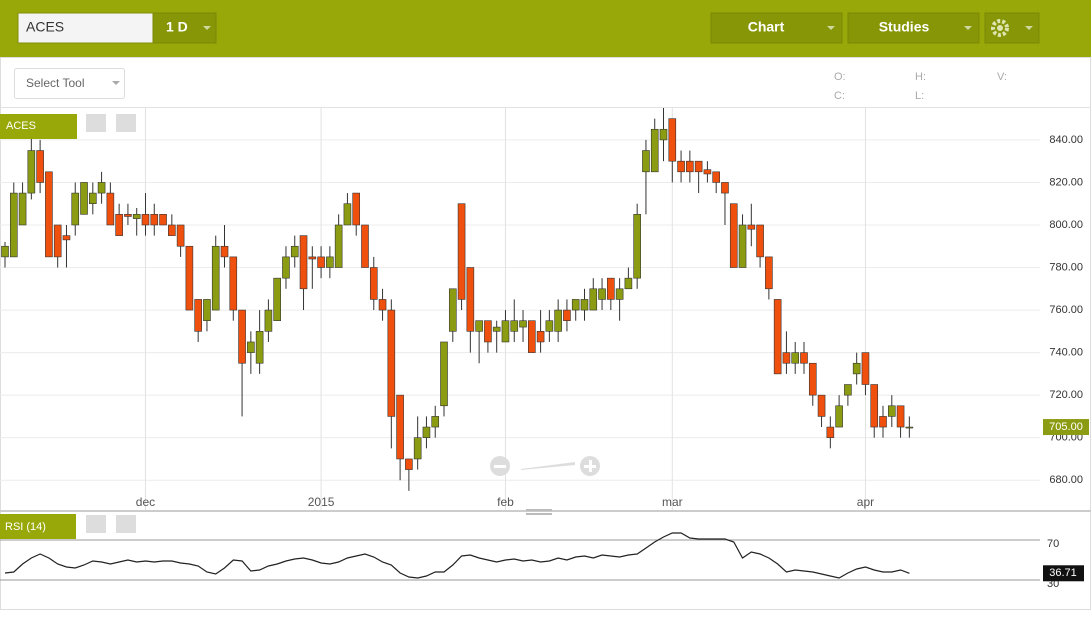 This screenshot has height=617, width=1091. I want to click on study-settings-button, so click(96, 524).